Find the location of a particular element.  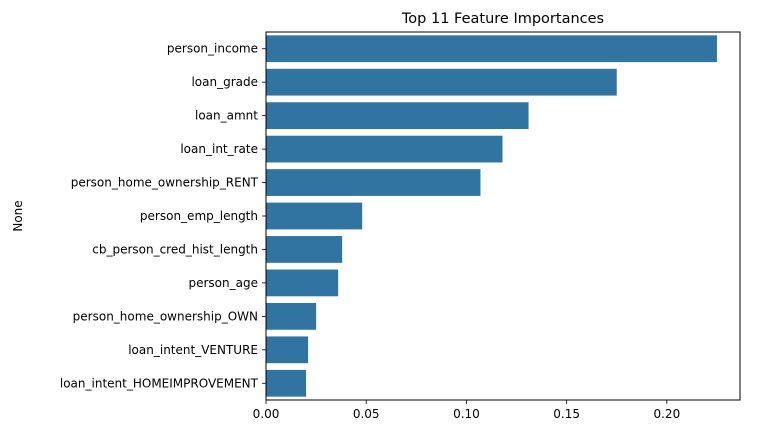

bar-loan_intent_VENTURE is located at coordinates (287, 350).